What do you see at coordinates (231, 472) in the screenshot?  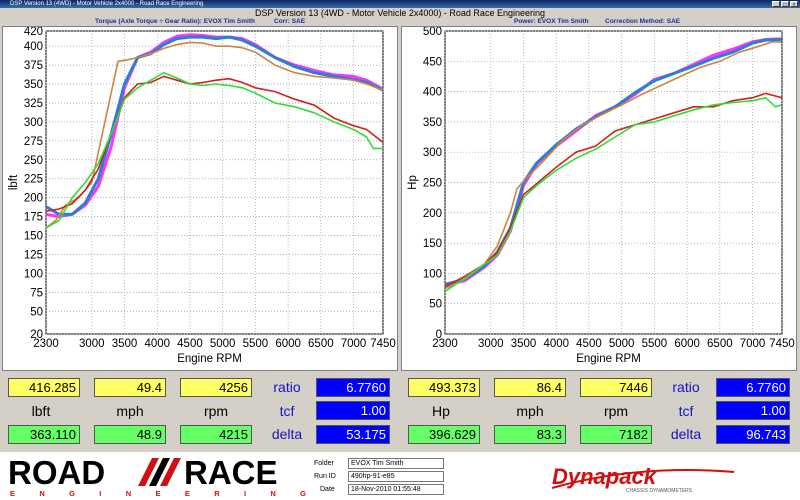 I see `logo-race-text: RACE` at bounding box center [231, 472].